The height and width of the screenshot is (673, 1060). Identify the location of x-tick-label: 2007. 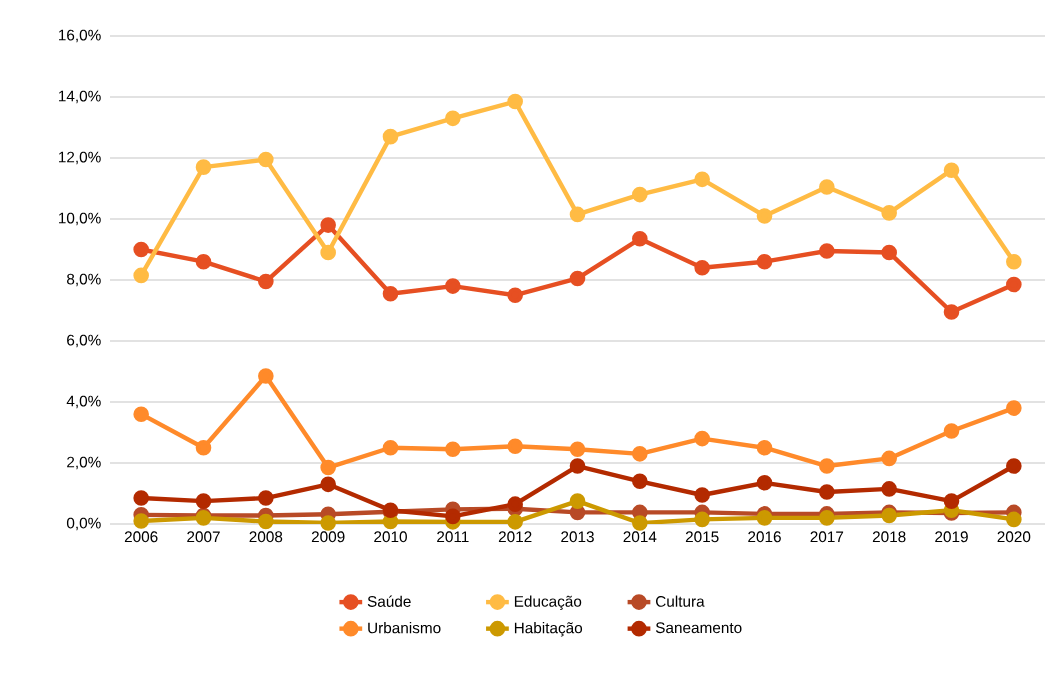
(203, 537).